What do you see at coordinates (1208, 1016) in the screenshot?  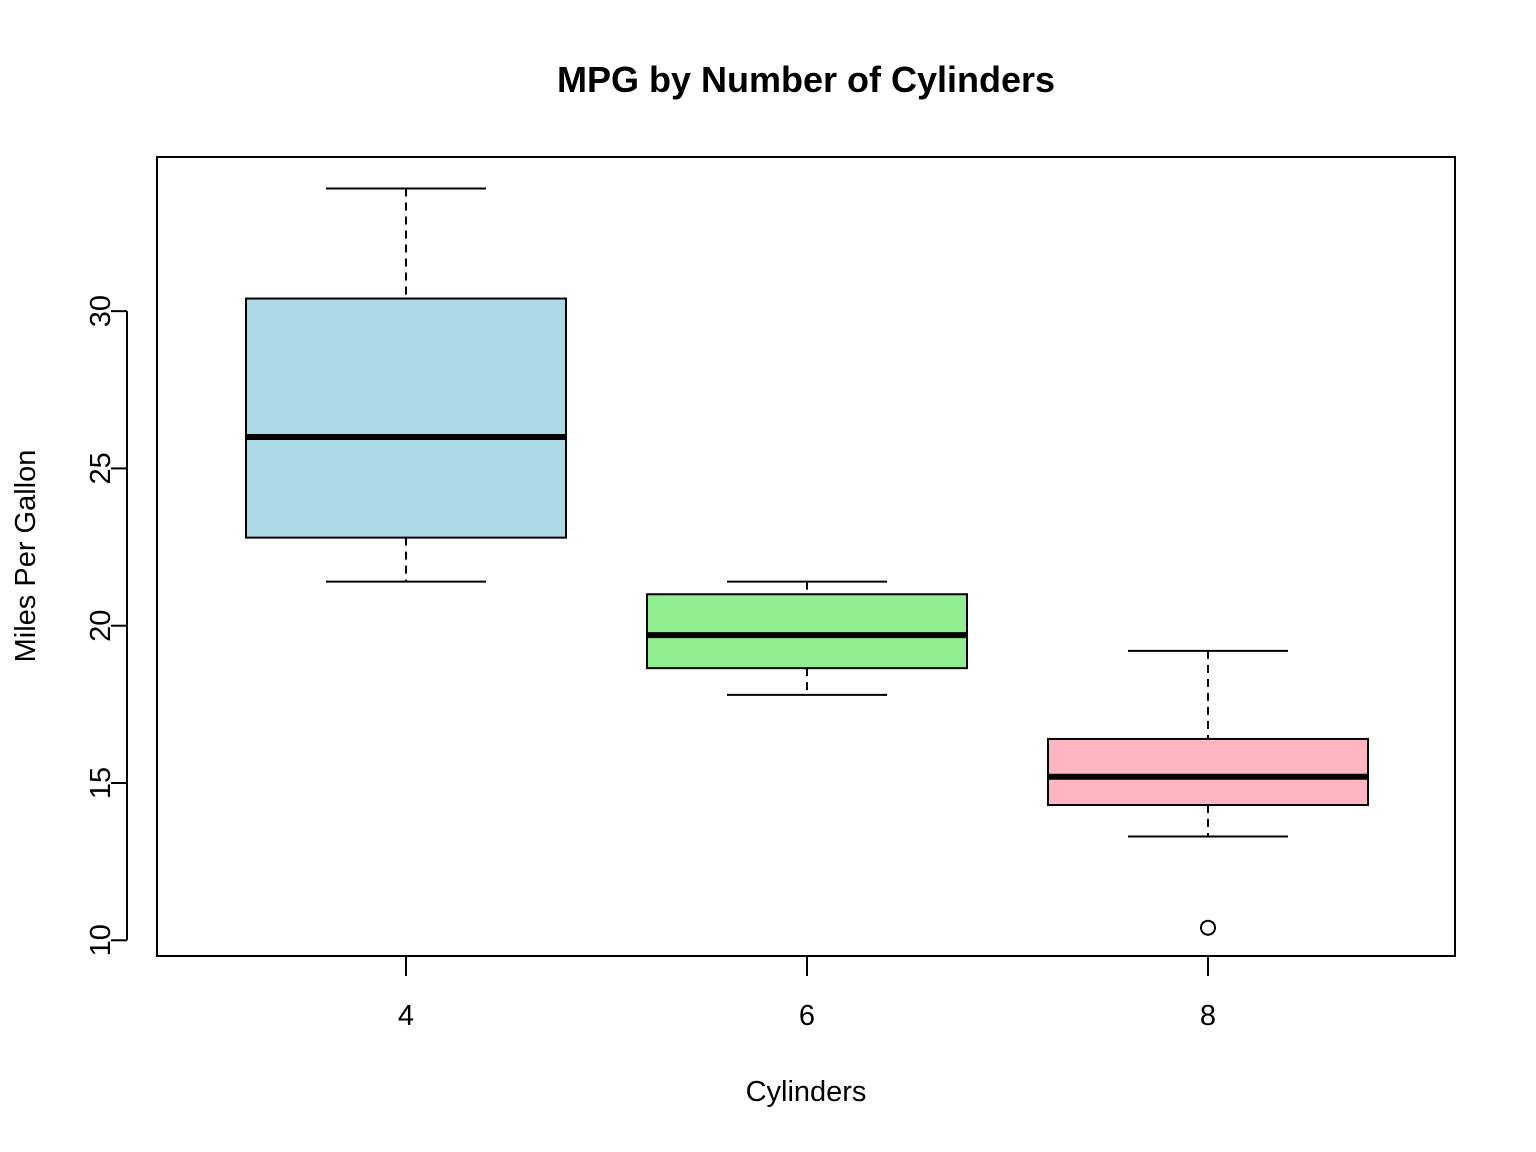 I see `x-tick-label: 8` at bounding box center [1208, 1016].